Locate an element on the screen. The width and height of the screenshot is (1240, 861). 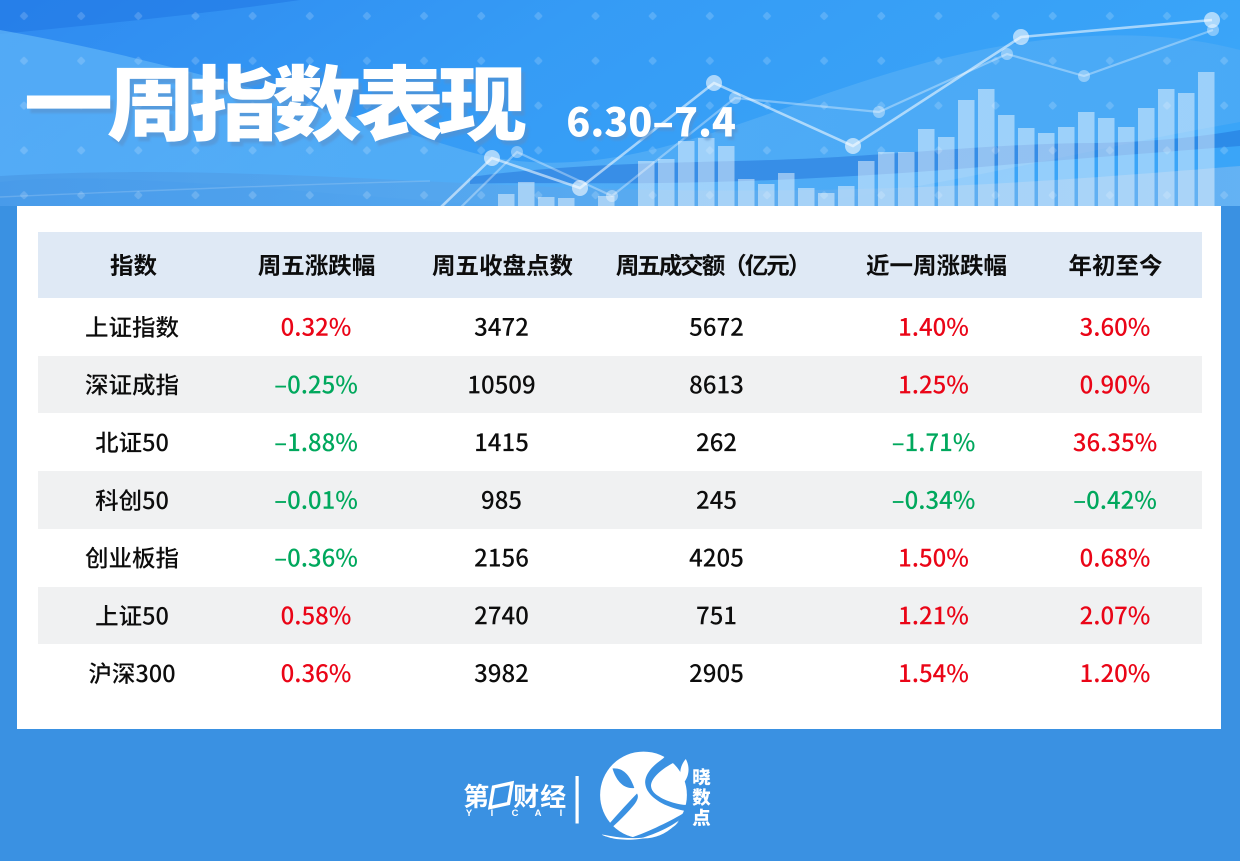
svg-text: A is located at coordinates (538, 813).